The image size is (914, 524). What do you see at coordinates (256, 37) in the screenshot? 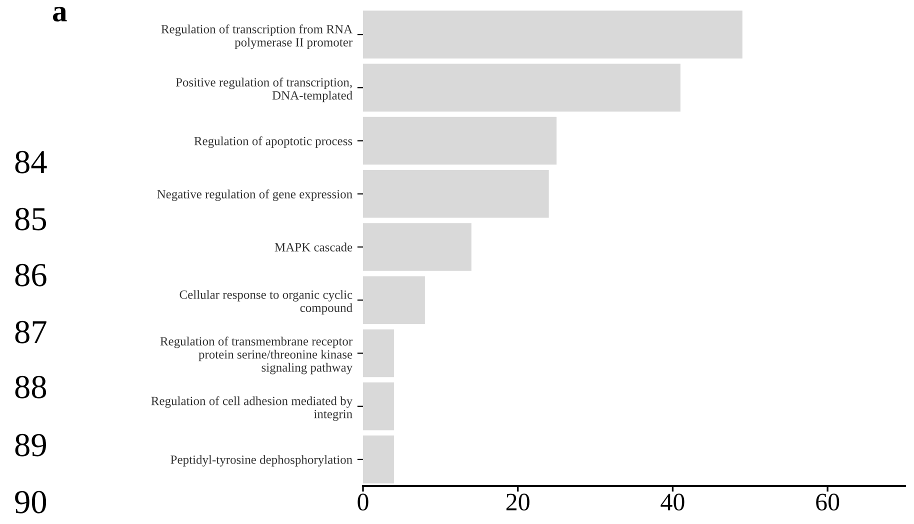
I see `y-tick-label: Regulation of transcription from RNA polymerase II promoter` at bounding box center [256, 37].